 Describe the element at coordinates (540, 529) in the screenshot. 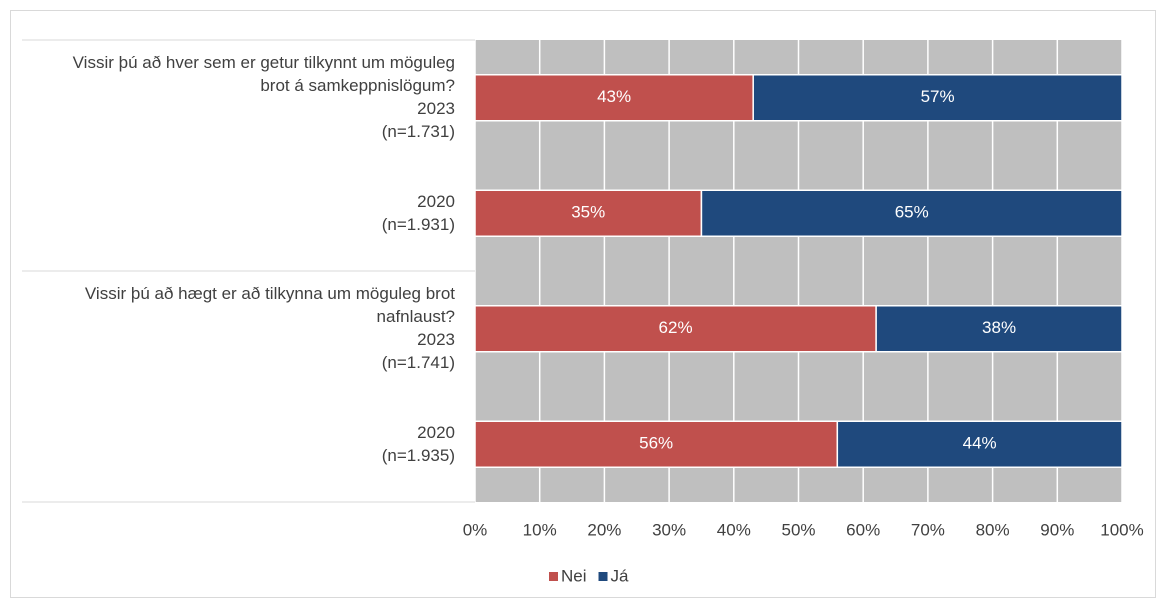

I see `x-tick-label: 10%` at that location.